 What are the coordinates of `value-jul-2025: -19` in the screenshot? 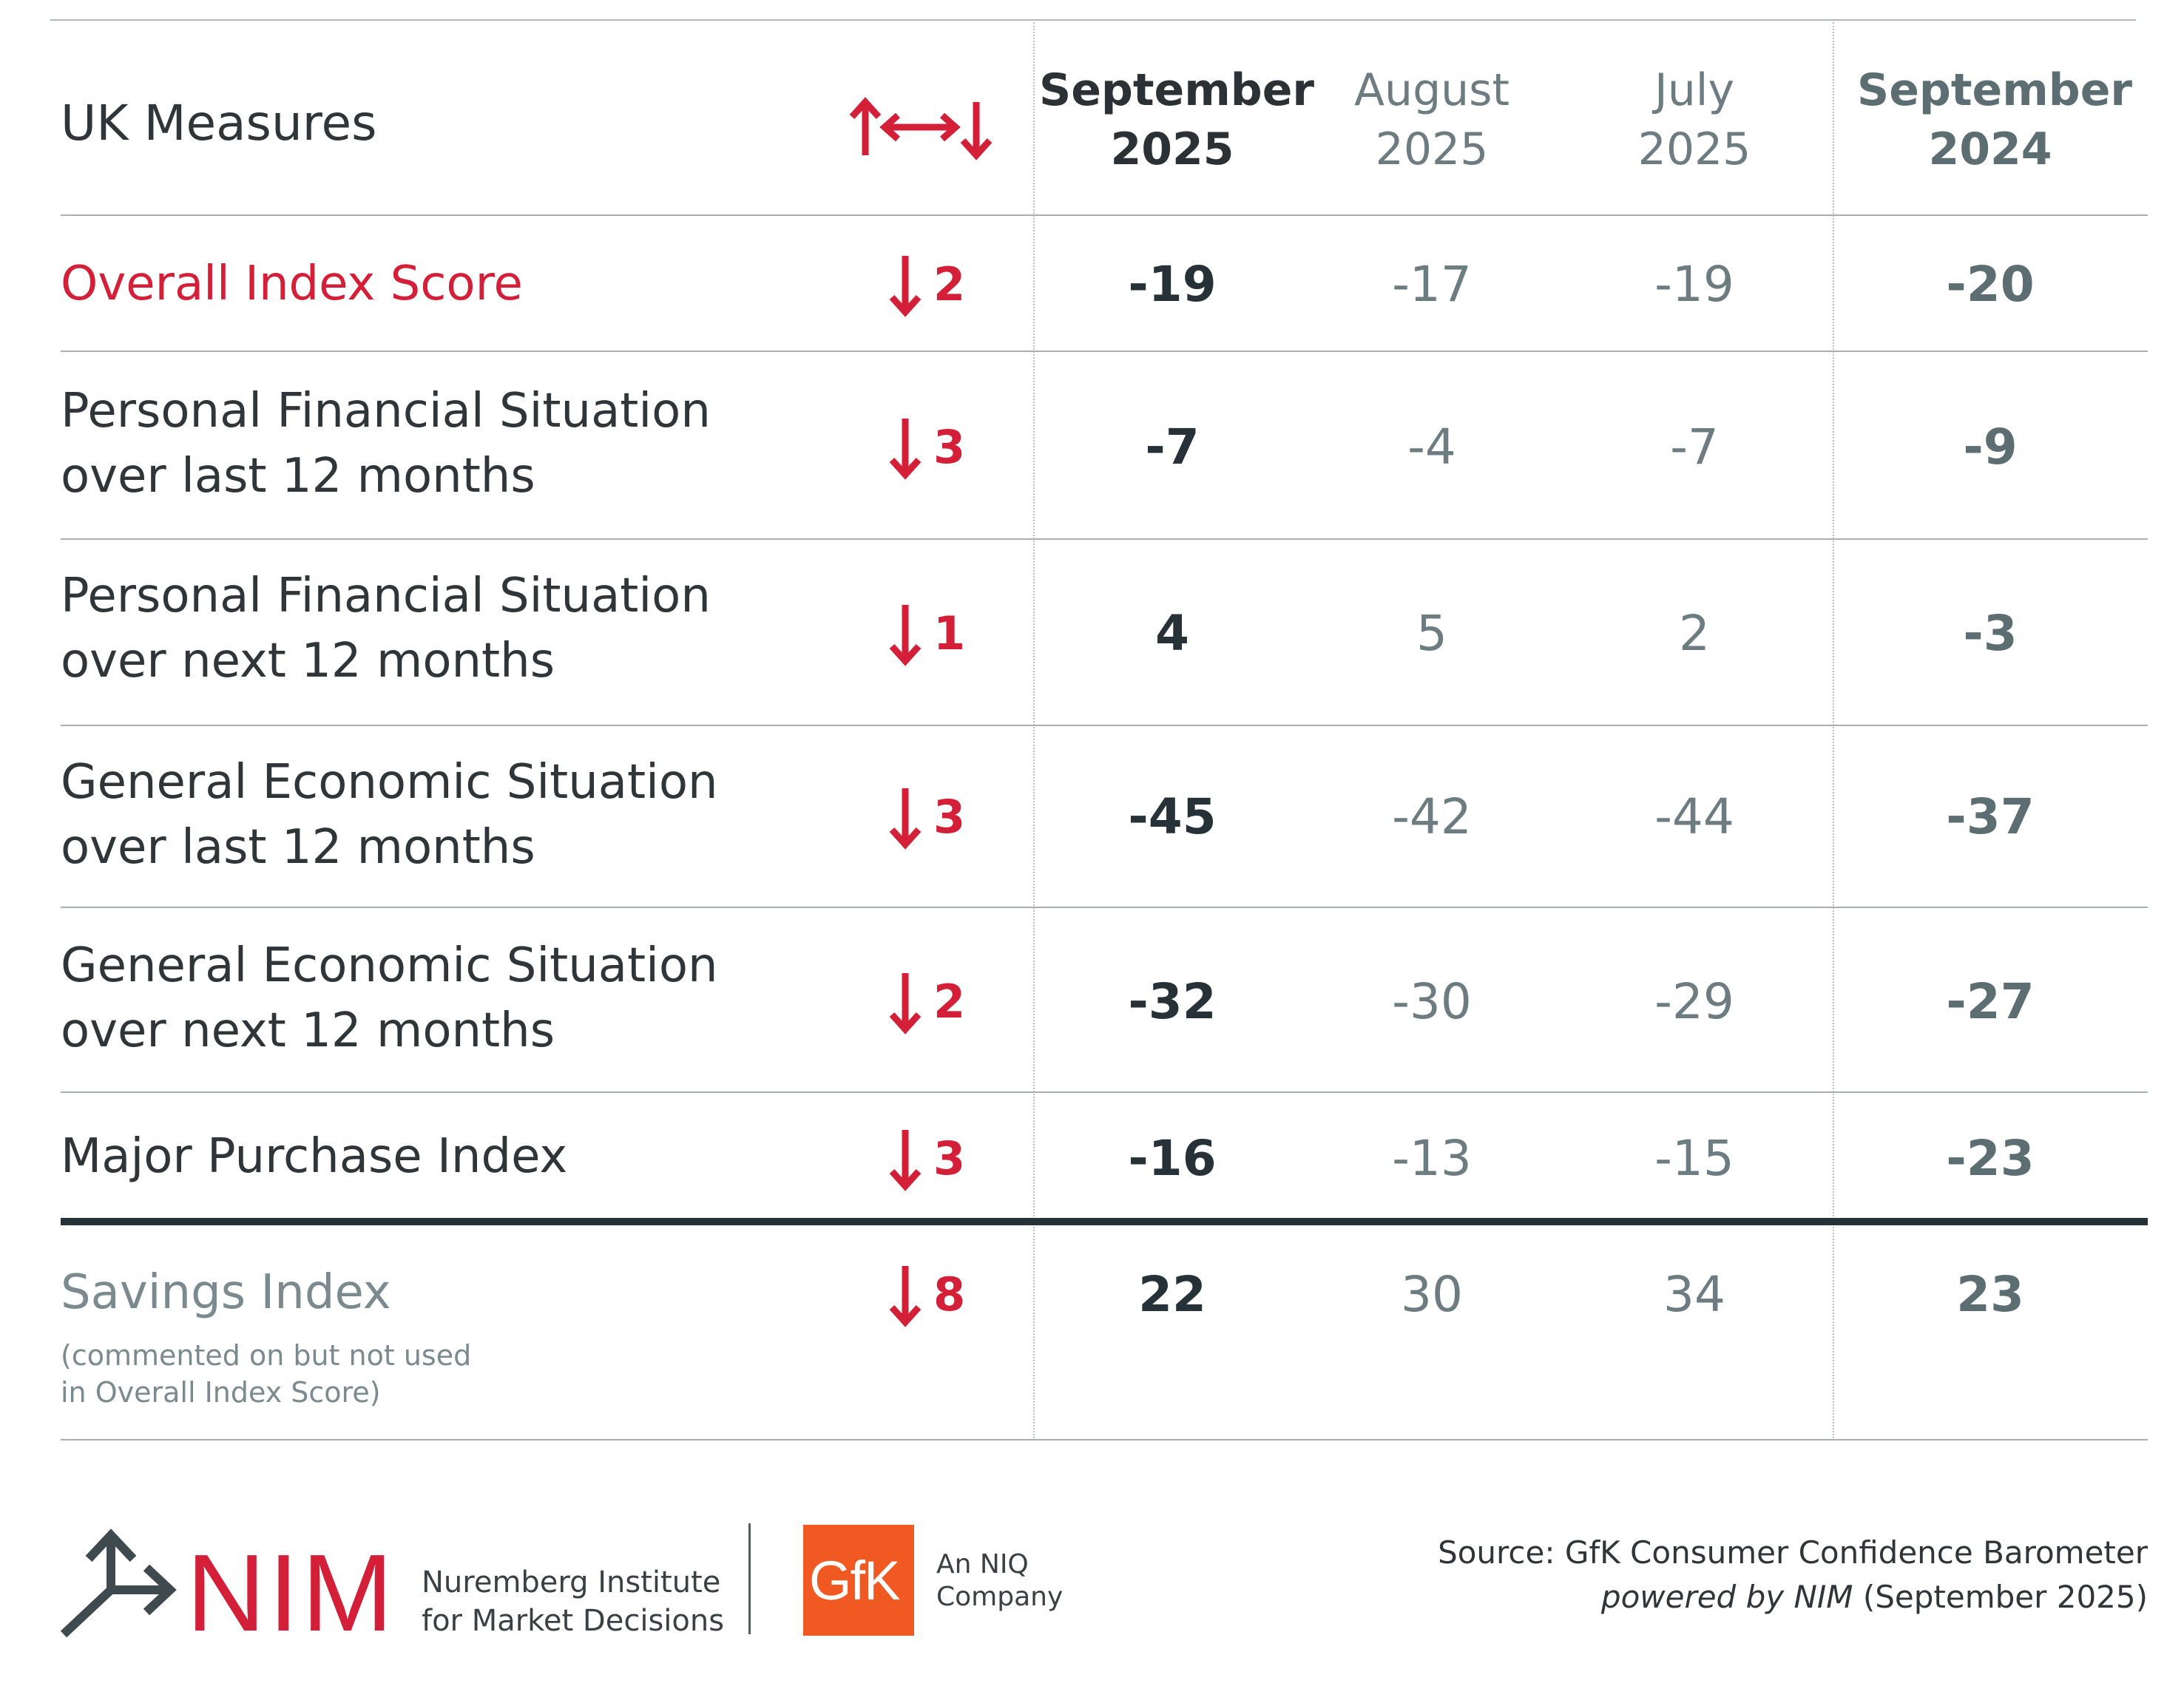 It's located at (1694, 284).